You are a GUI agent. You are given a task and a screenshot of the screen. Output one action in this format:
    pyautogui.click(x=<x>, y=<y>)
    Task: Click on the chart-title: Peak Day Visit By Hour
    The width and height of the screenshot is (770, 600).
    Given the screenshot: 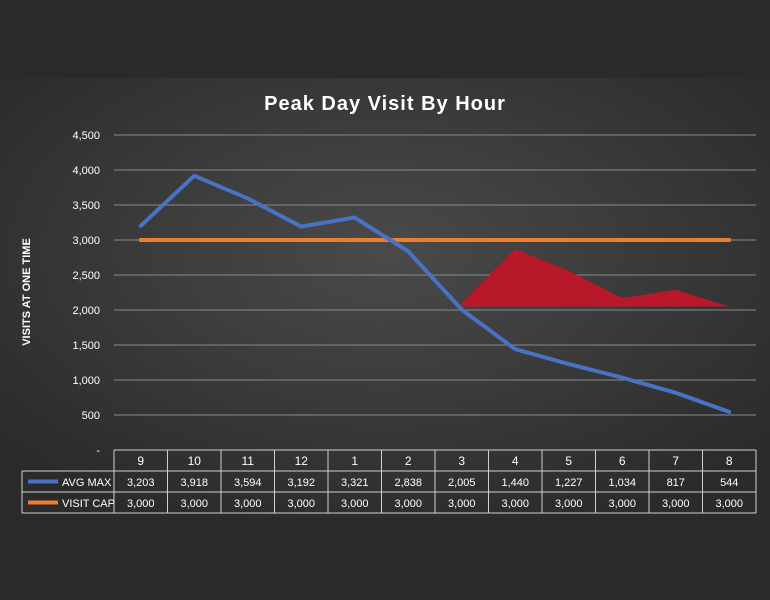 What is the action you would take?
    pyautogui.click(x=385, y=104)
    